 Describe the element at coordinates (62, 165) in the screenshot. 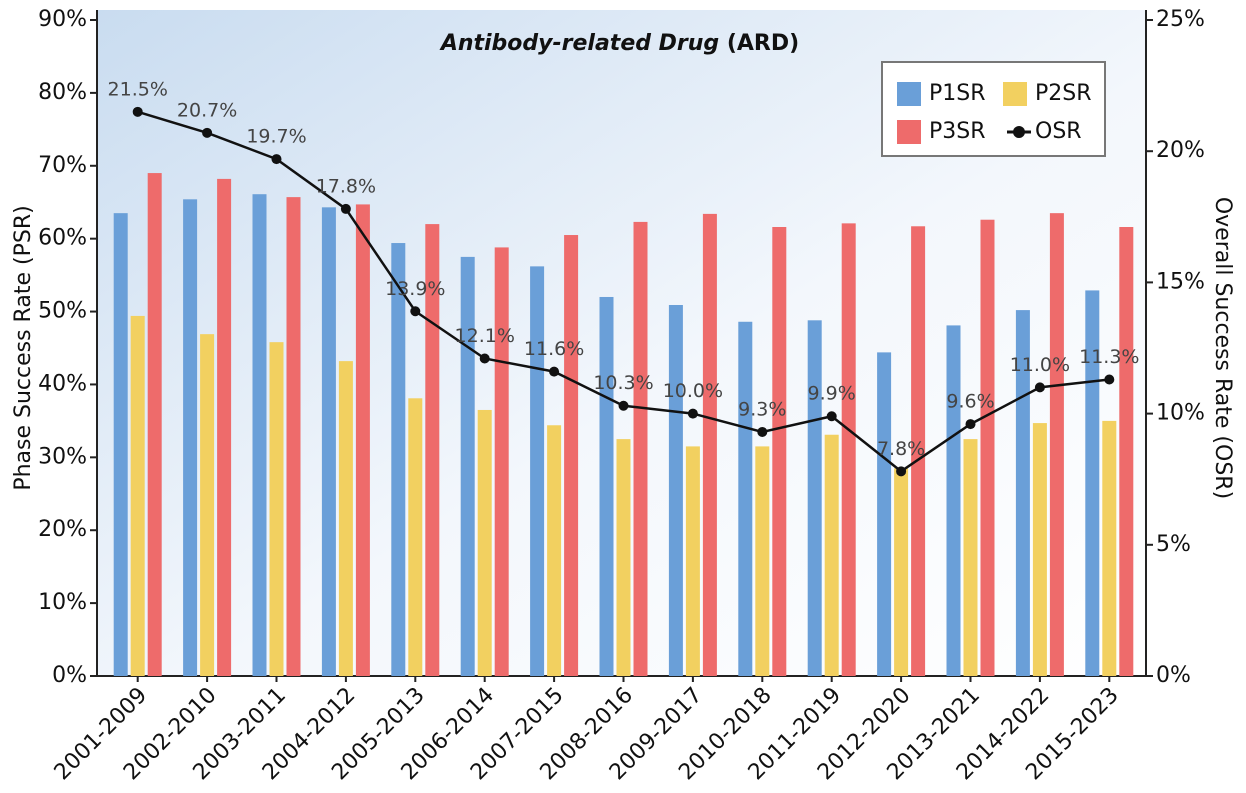

I see `y-tick-label: 70%` at that location.